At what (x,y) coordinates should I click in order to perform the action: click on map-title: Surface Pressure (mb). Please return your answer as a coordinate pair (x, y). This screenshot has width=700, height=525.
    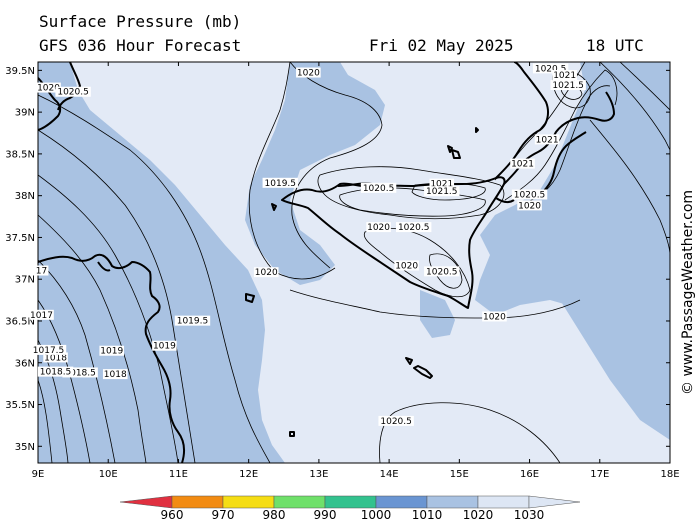
    Looking at the image, I should click on (140, 21).